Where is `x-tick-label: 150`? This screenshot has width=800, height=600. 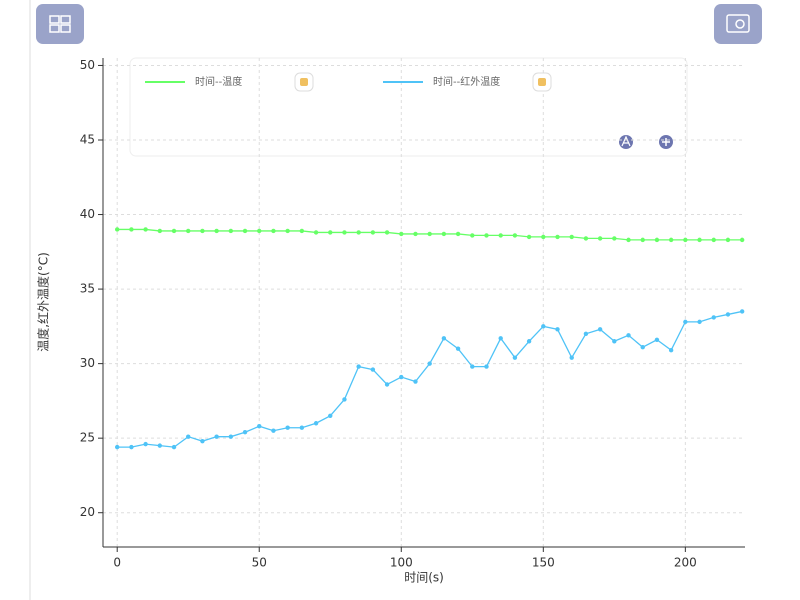
x-tick-label: 150 is located at coordinates (543, 563).